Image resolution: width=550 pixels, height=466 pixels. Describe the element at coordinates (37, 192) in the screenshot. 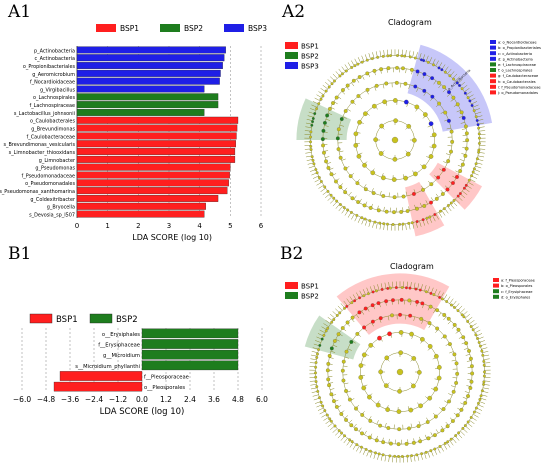

I see `bar-label: s_Pseudomonas_xanthomarina` at that location.